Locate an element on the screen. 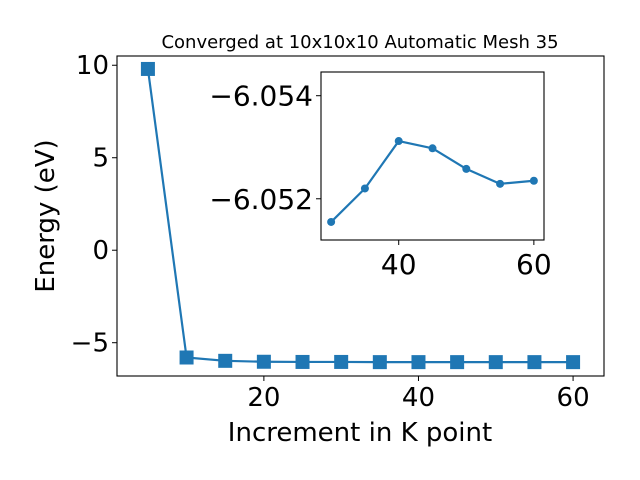  inset-frame is located at coordinates (432, 156).